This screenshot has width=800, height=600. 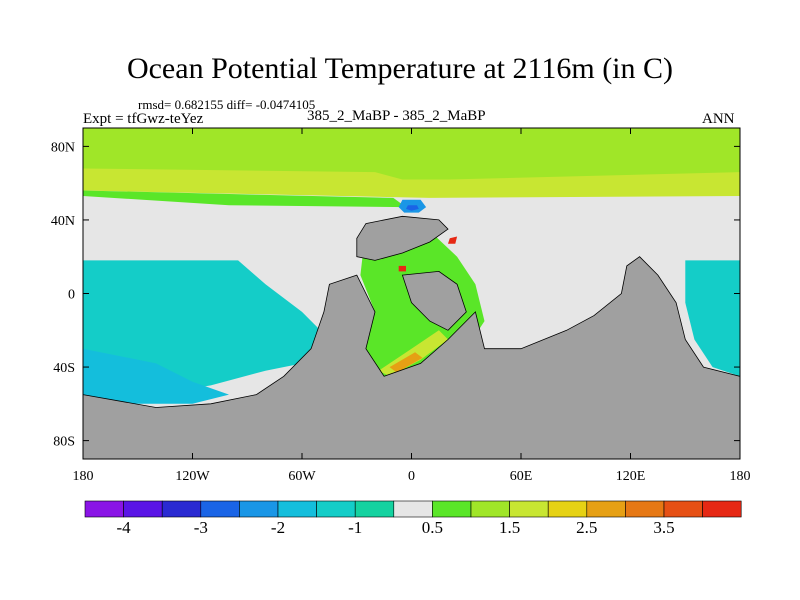 I want to click on region-south-pacific-cyan, so click(x=206, y=327).